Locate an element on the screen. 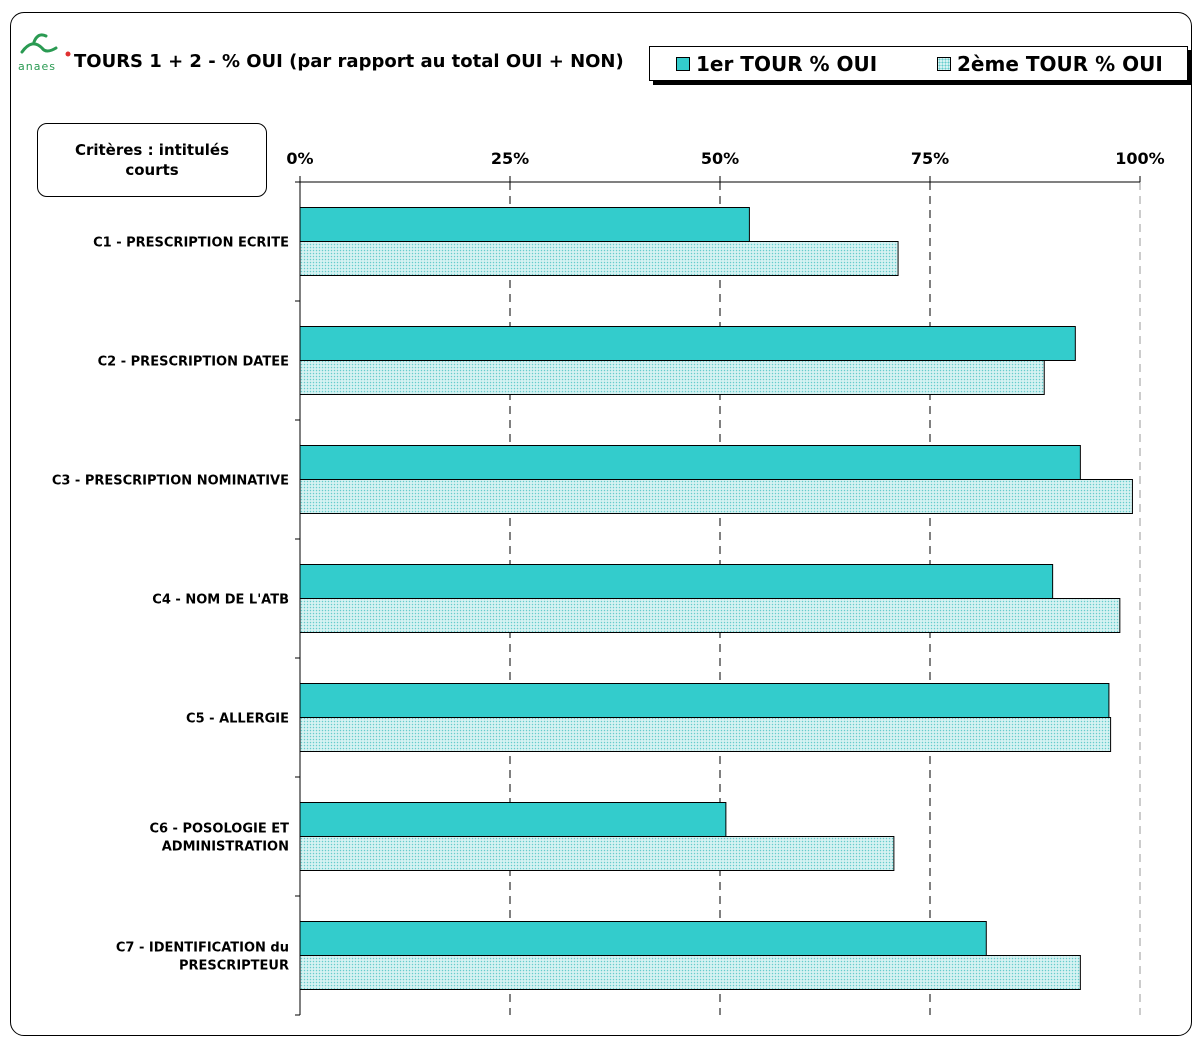 The width and height of the screenshot is (1192, 1043). x-tick-label-2: 50% is located at coordinates (720, 158).